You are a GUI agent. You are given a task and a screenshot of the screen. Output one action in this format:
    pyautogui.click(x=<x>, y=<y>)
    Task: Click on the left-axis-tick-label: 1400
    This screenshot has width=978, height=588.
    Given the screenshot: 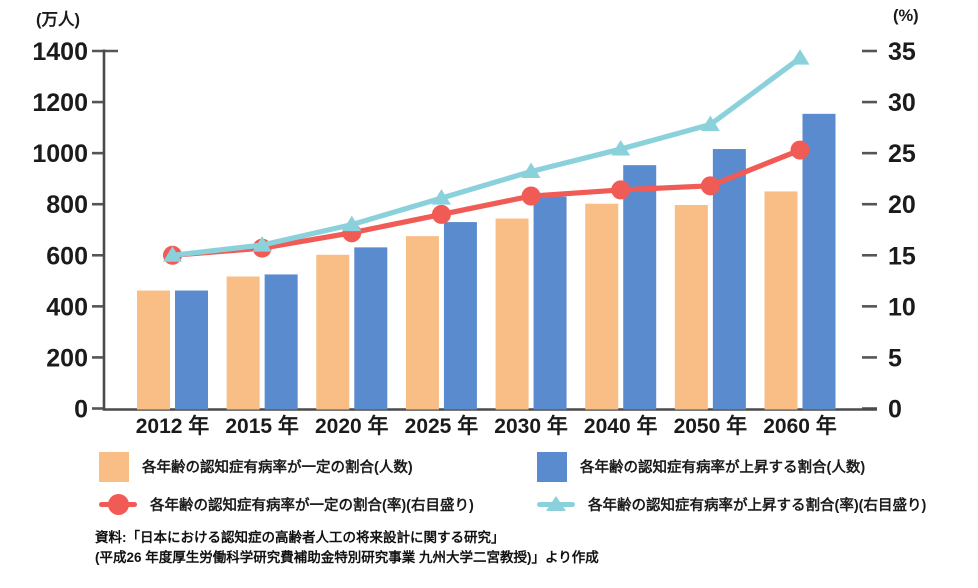 What is the action you would take?
    pyautogui.click(x=60, y=52)
    